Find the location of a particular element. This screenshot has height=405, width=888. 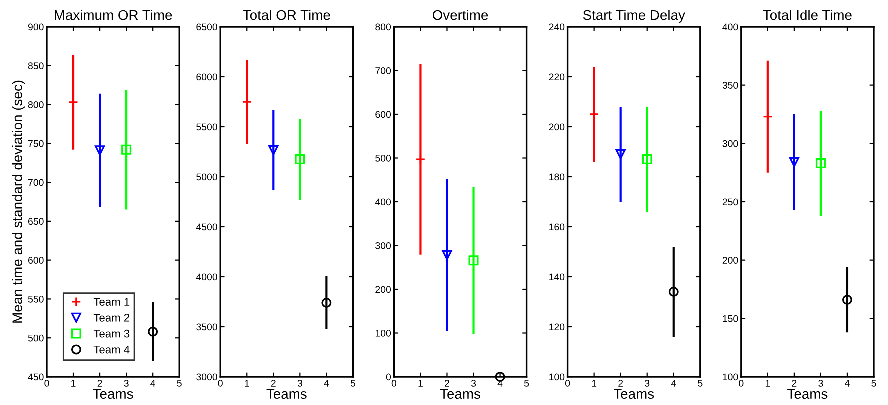

legend-label: Team 3 is located at coordinates (112, 334).